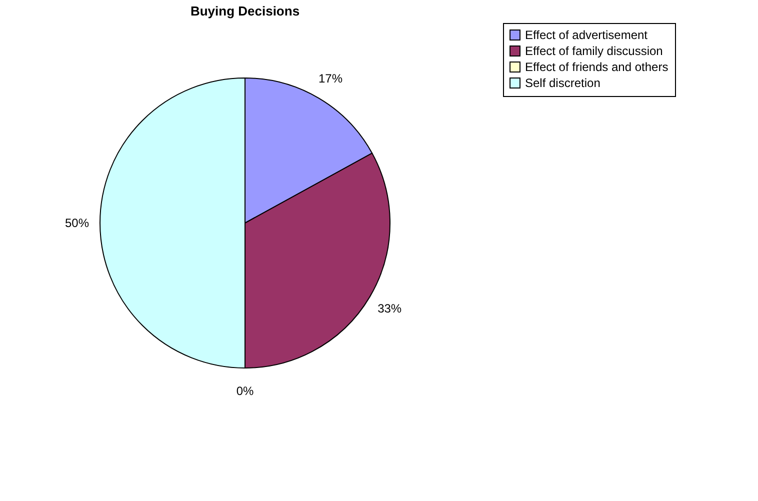 Image resolution: width=758 pixels, height=501 pixels. Describe the element at coordinates (594, 51) in the screenshot. I see `legend-label: Effect of family discussion` at that location.